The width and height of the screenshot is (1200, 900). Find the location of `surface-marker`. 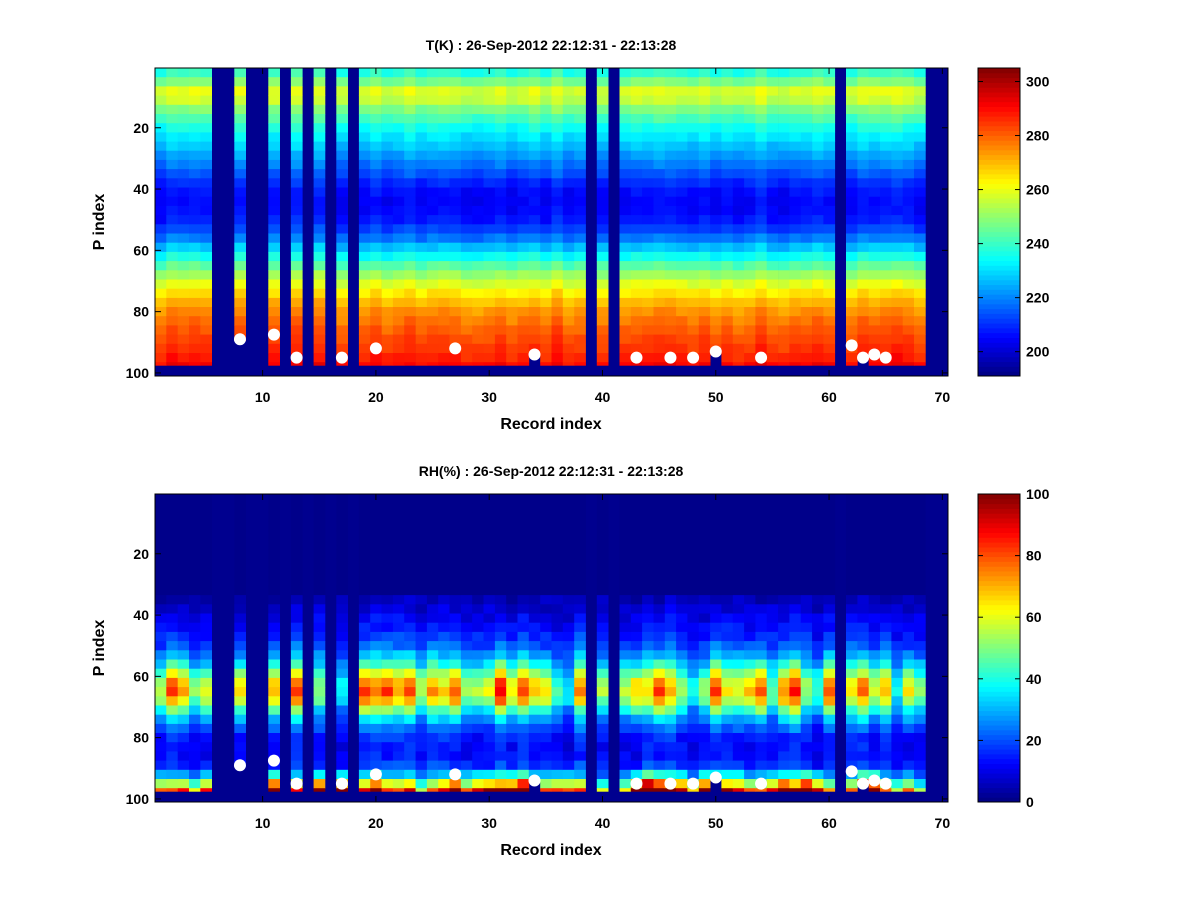

surface-marker is located at coordinates (341, 357).